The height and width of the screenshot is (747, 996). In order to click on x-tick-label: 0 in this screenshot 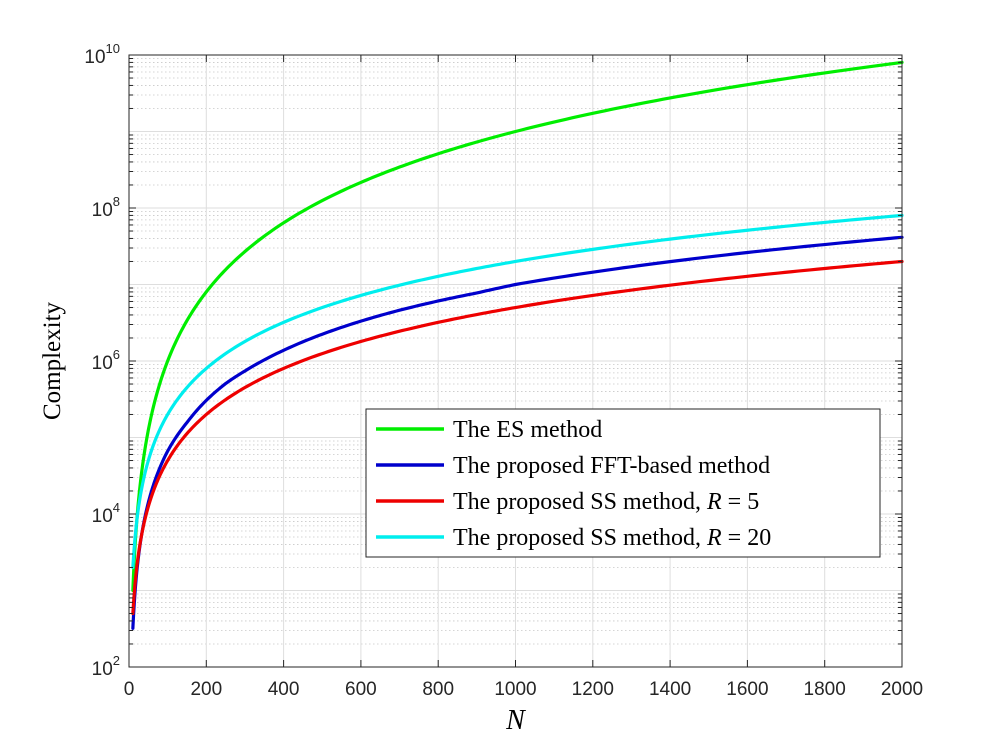, I will do `click(129, 689)`.